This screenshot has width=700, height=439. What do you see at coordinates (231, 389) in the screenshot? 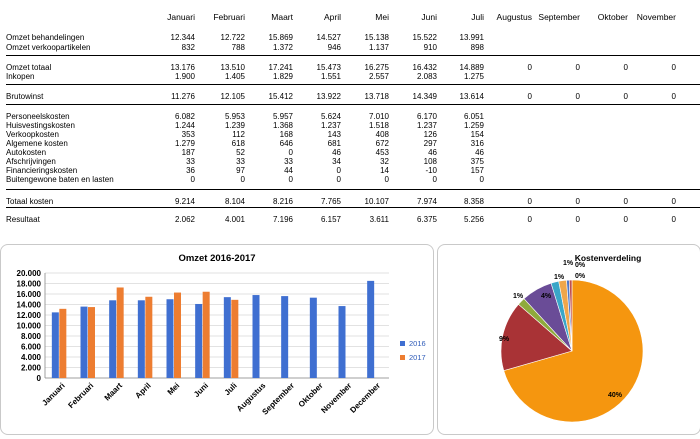
I see `x-tick-label: Juli` at bounding box center [231, 389].